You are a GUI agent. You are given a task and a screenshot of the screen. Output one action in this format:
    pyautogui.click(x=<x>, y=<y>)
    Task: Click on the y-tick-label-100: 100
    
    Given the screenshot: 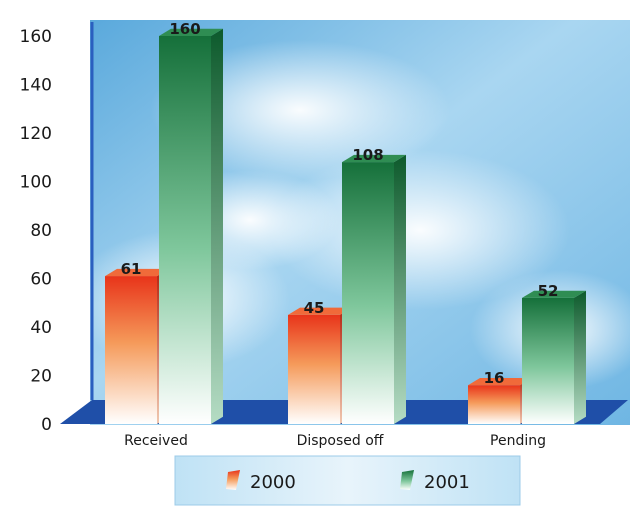 What is the action you would take?
    pyautogui.click(x=36, y=183)
    